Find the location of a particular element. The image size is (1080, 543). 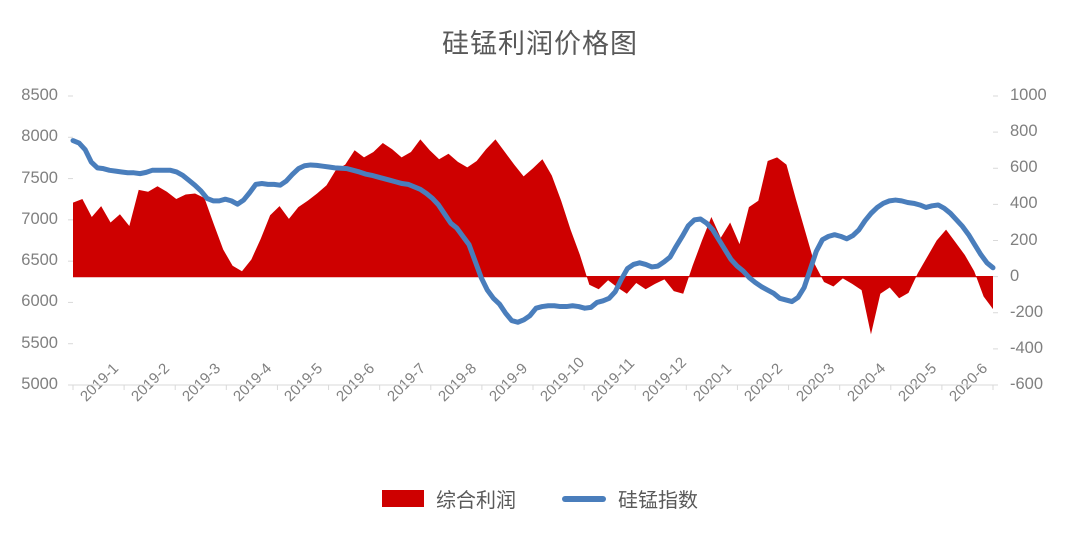

chart-title: 硅锰利润价格图 is located at coordinates (540, 44).